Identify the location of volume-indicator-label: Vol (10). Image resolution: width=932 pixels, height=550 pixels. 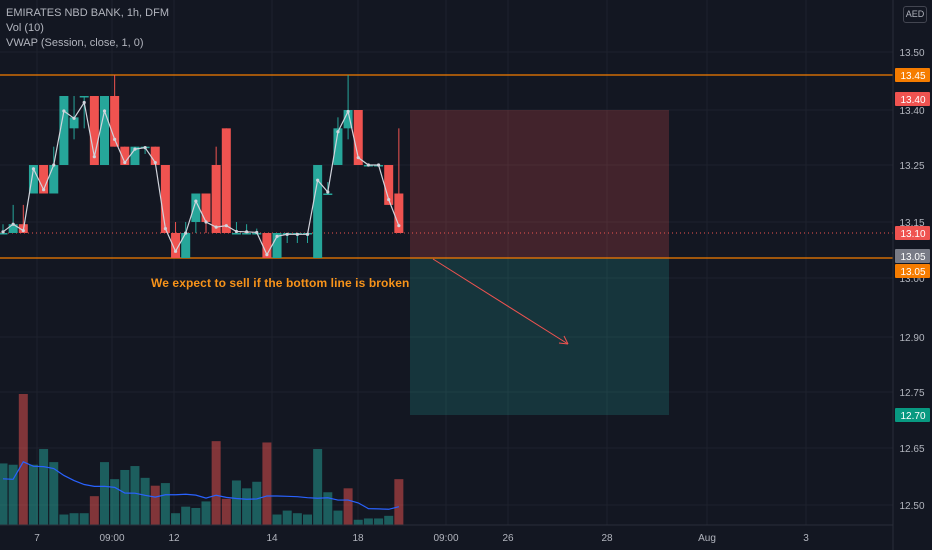
(25, 28).